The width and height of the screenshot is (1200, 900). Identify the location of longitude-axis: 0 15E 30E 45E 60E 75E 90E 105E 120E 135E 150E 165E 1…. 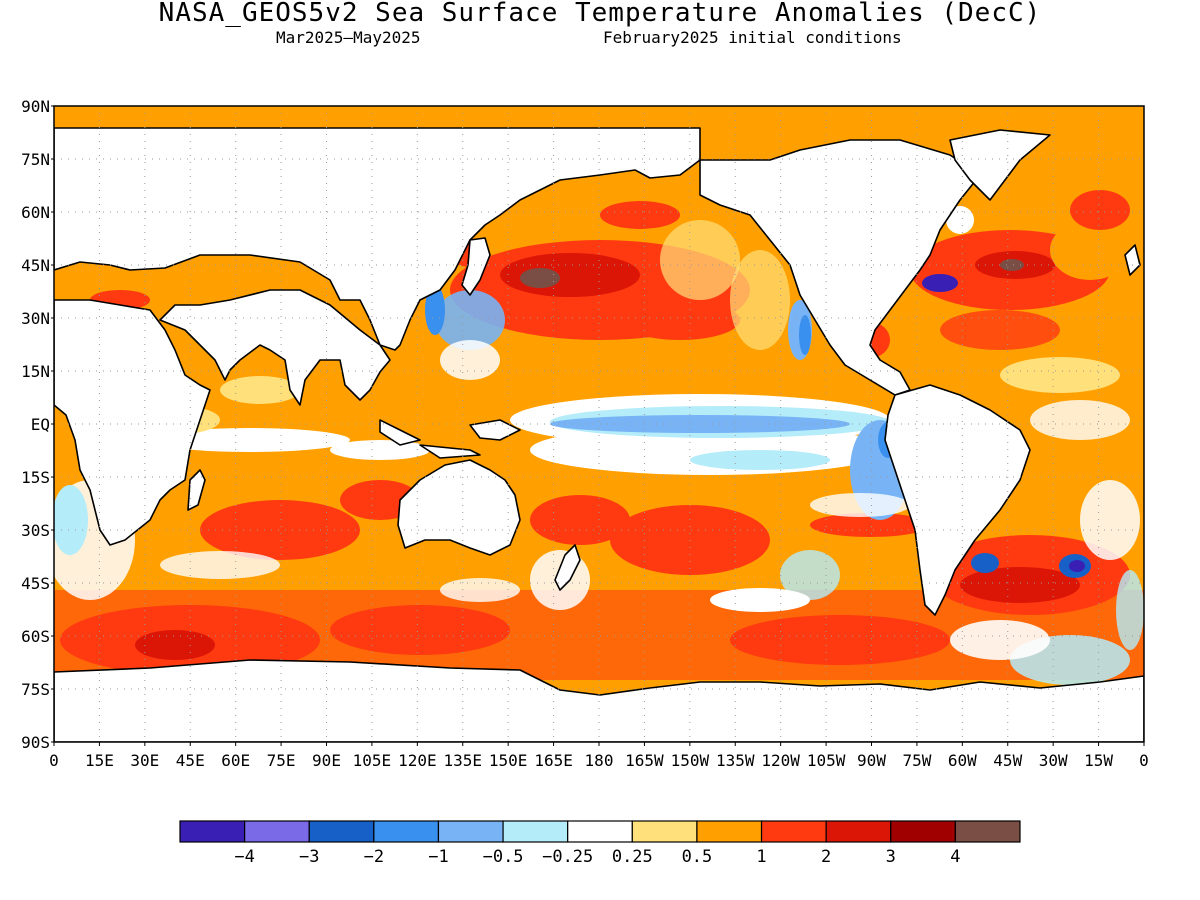
(599, 756).